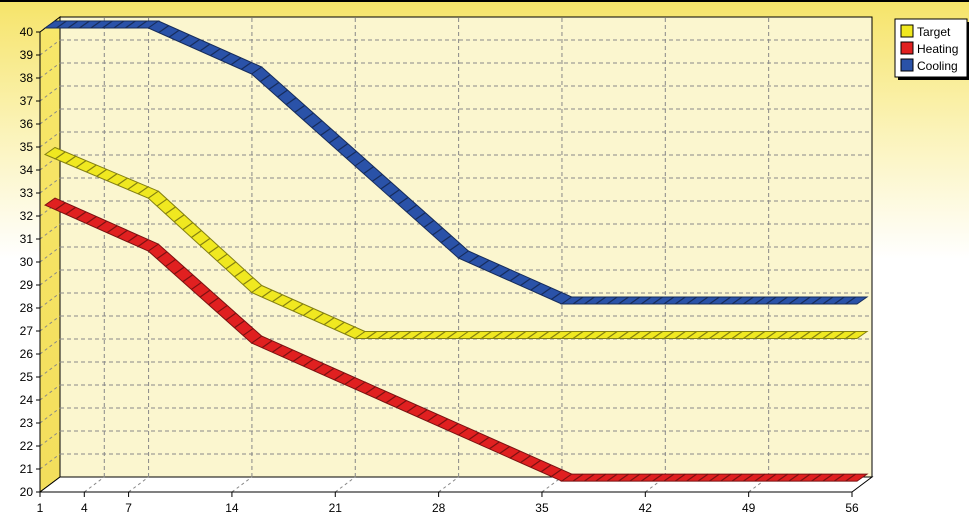  I want to click on legend-label: Target, so click(934, 32).